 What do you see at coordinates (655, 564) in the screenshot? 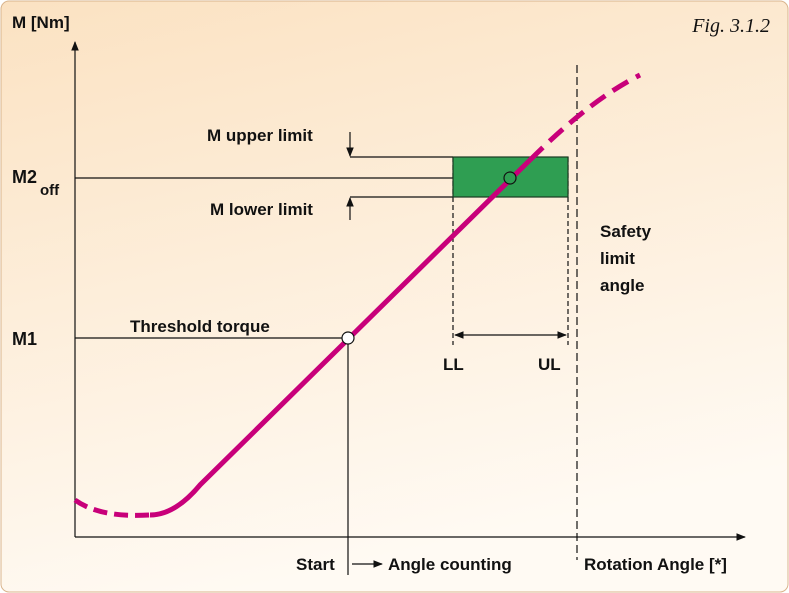
I see `x-label: Rotation Angle [*]` at bounding box center [655, 564].